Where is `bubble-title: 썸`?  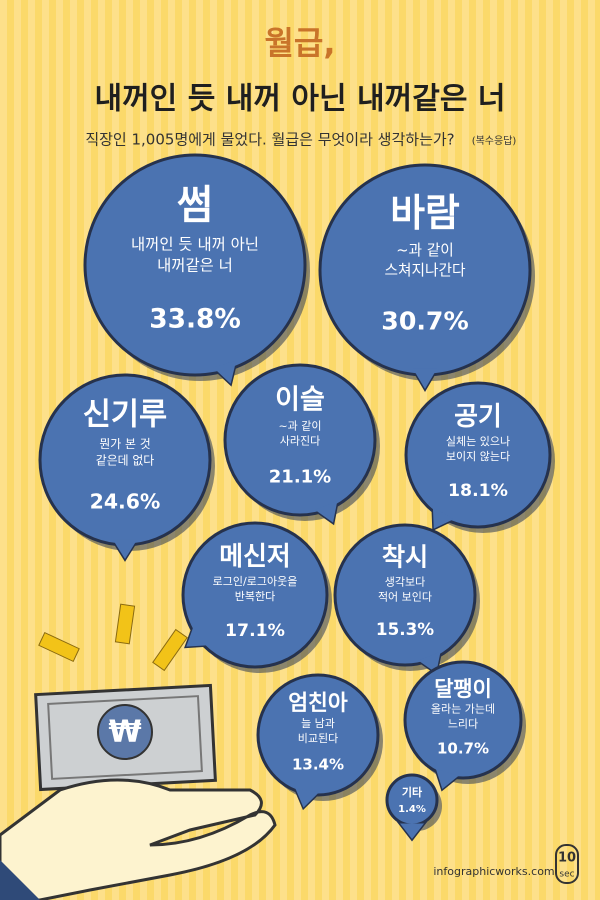
bubble-title: 썸 is located at coordinates (195, 205).